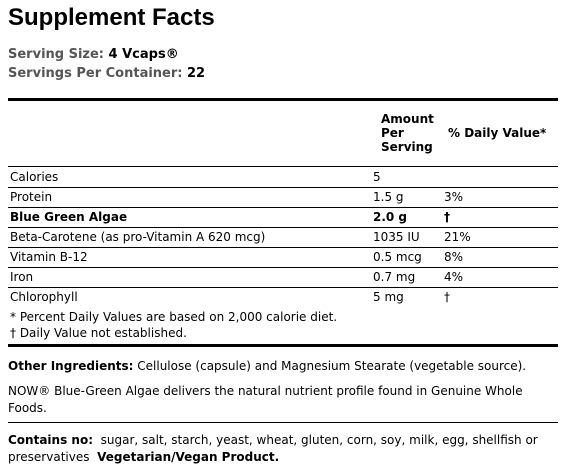  What do you see at coordinates (283, 177) in the screenshot?
I see `row: Calories 5` at bounding box center [283, 177].